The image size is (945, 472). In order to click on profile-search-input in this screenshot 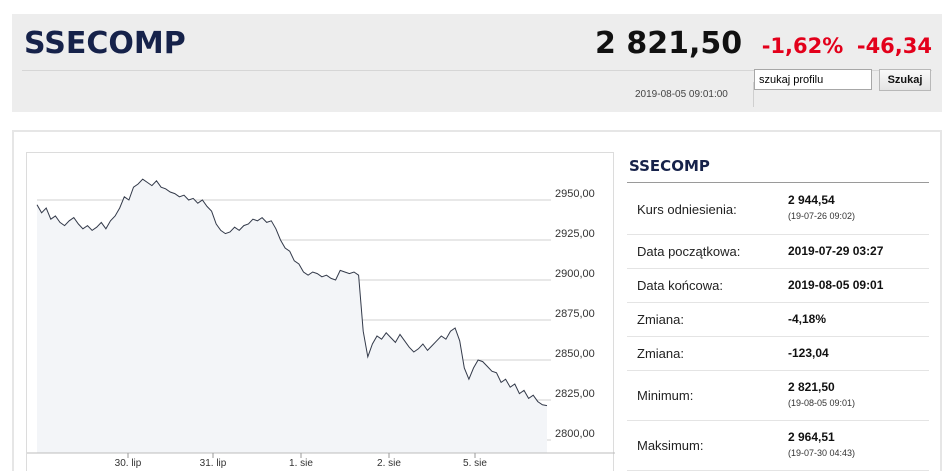, I will do `click(813, 79)`.